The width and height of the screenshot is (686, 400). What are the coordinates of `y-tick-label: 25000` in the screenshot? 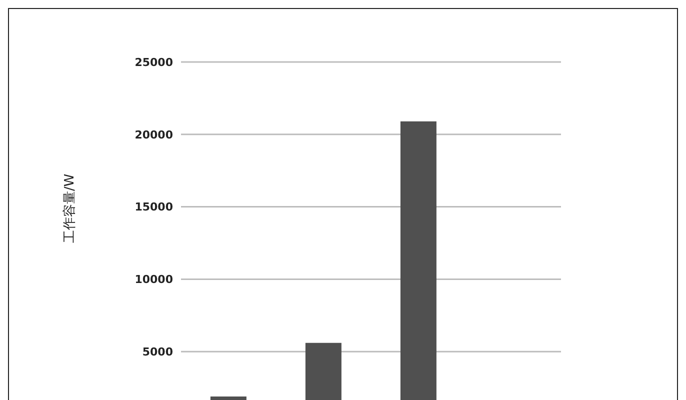 It's located at (154, 62).